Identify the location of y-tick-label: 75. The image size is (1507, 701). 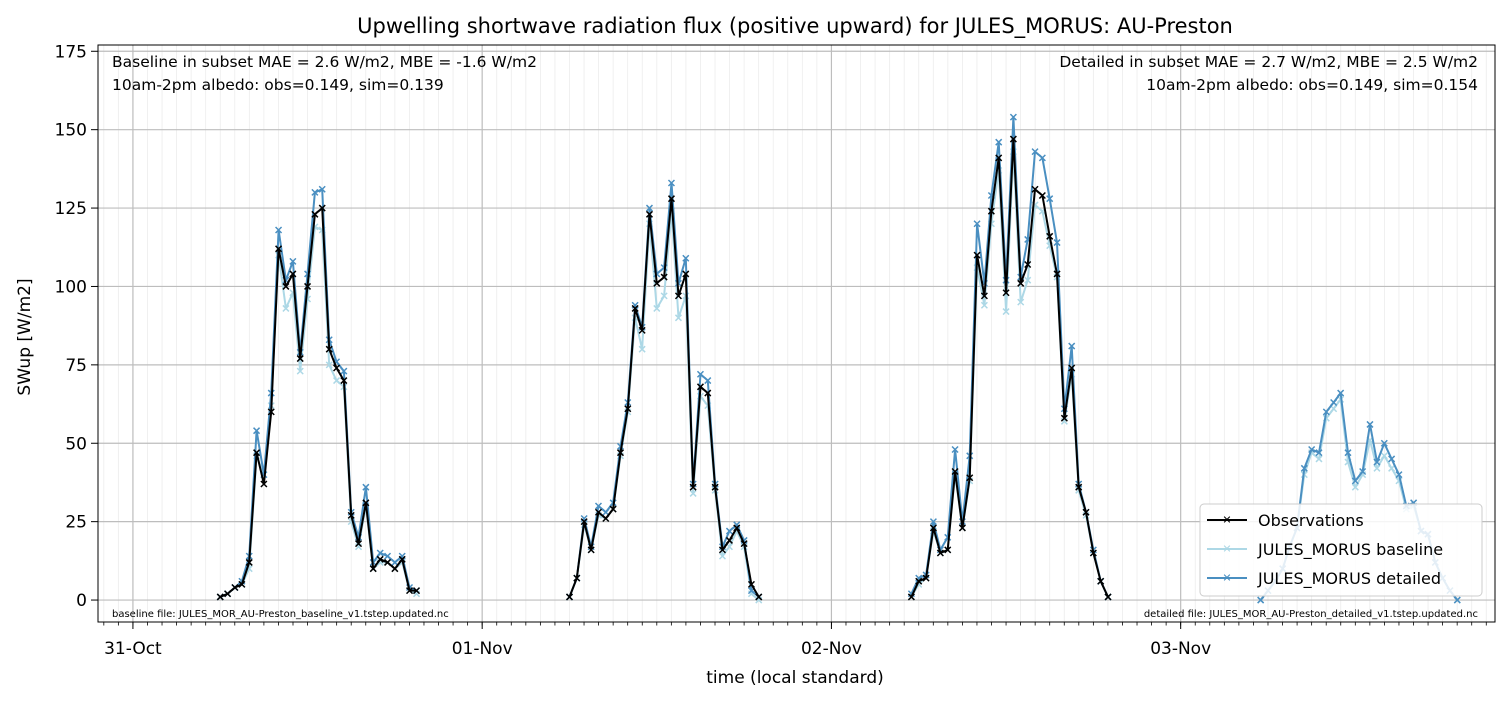
(76, 366).